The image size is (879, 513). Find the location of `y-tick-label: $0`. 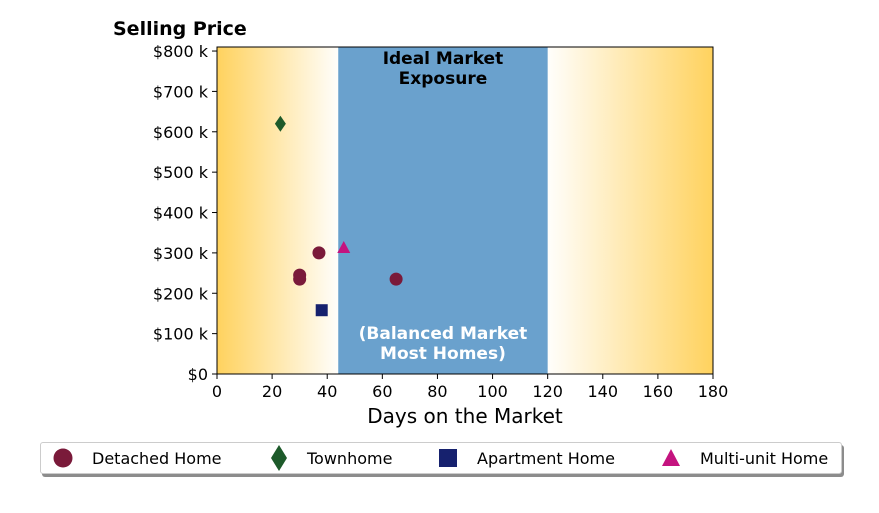

y-tick-label: $0 is located at coordinates (198, 374).